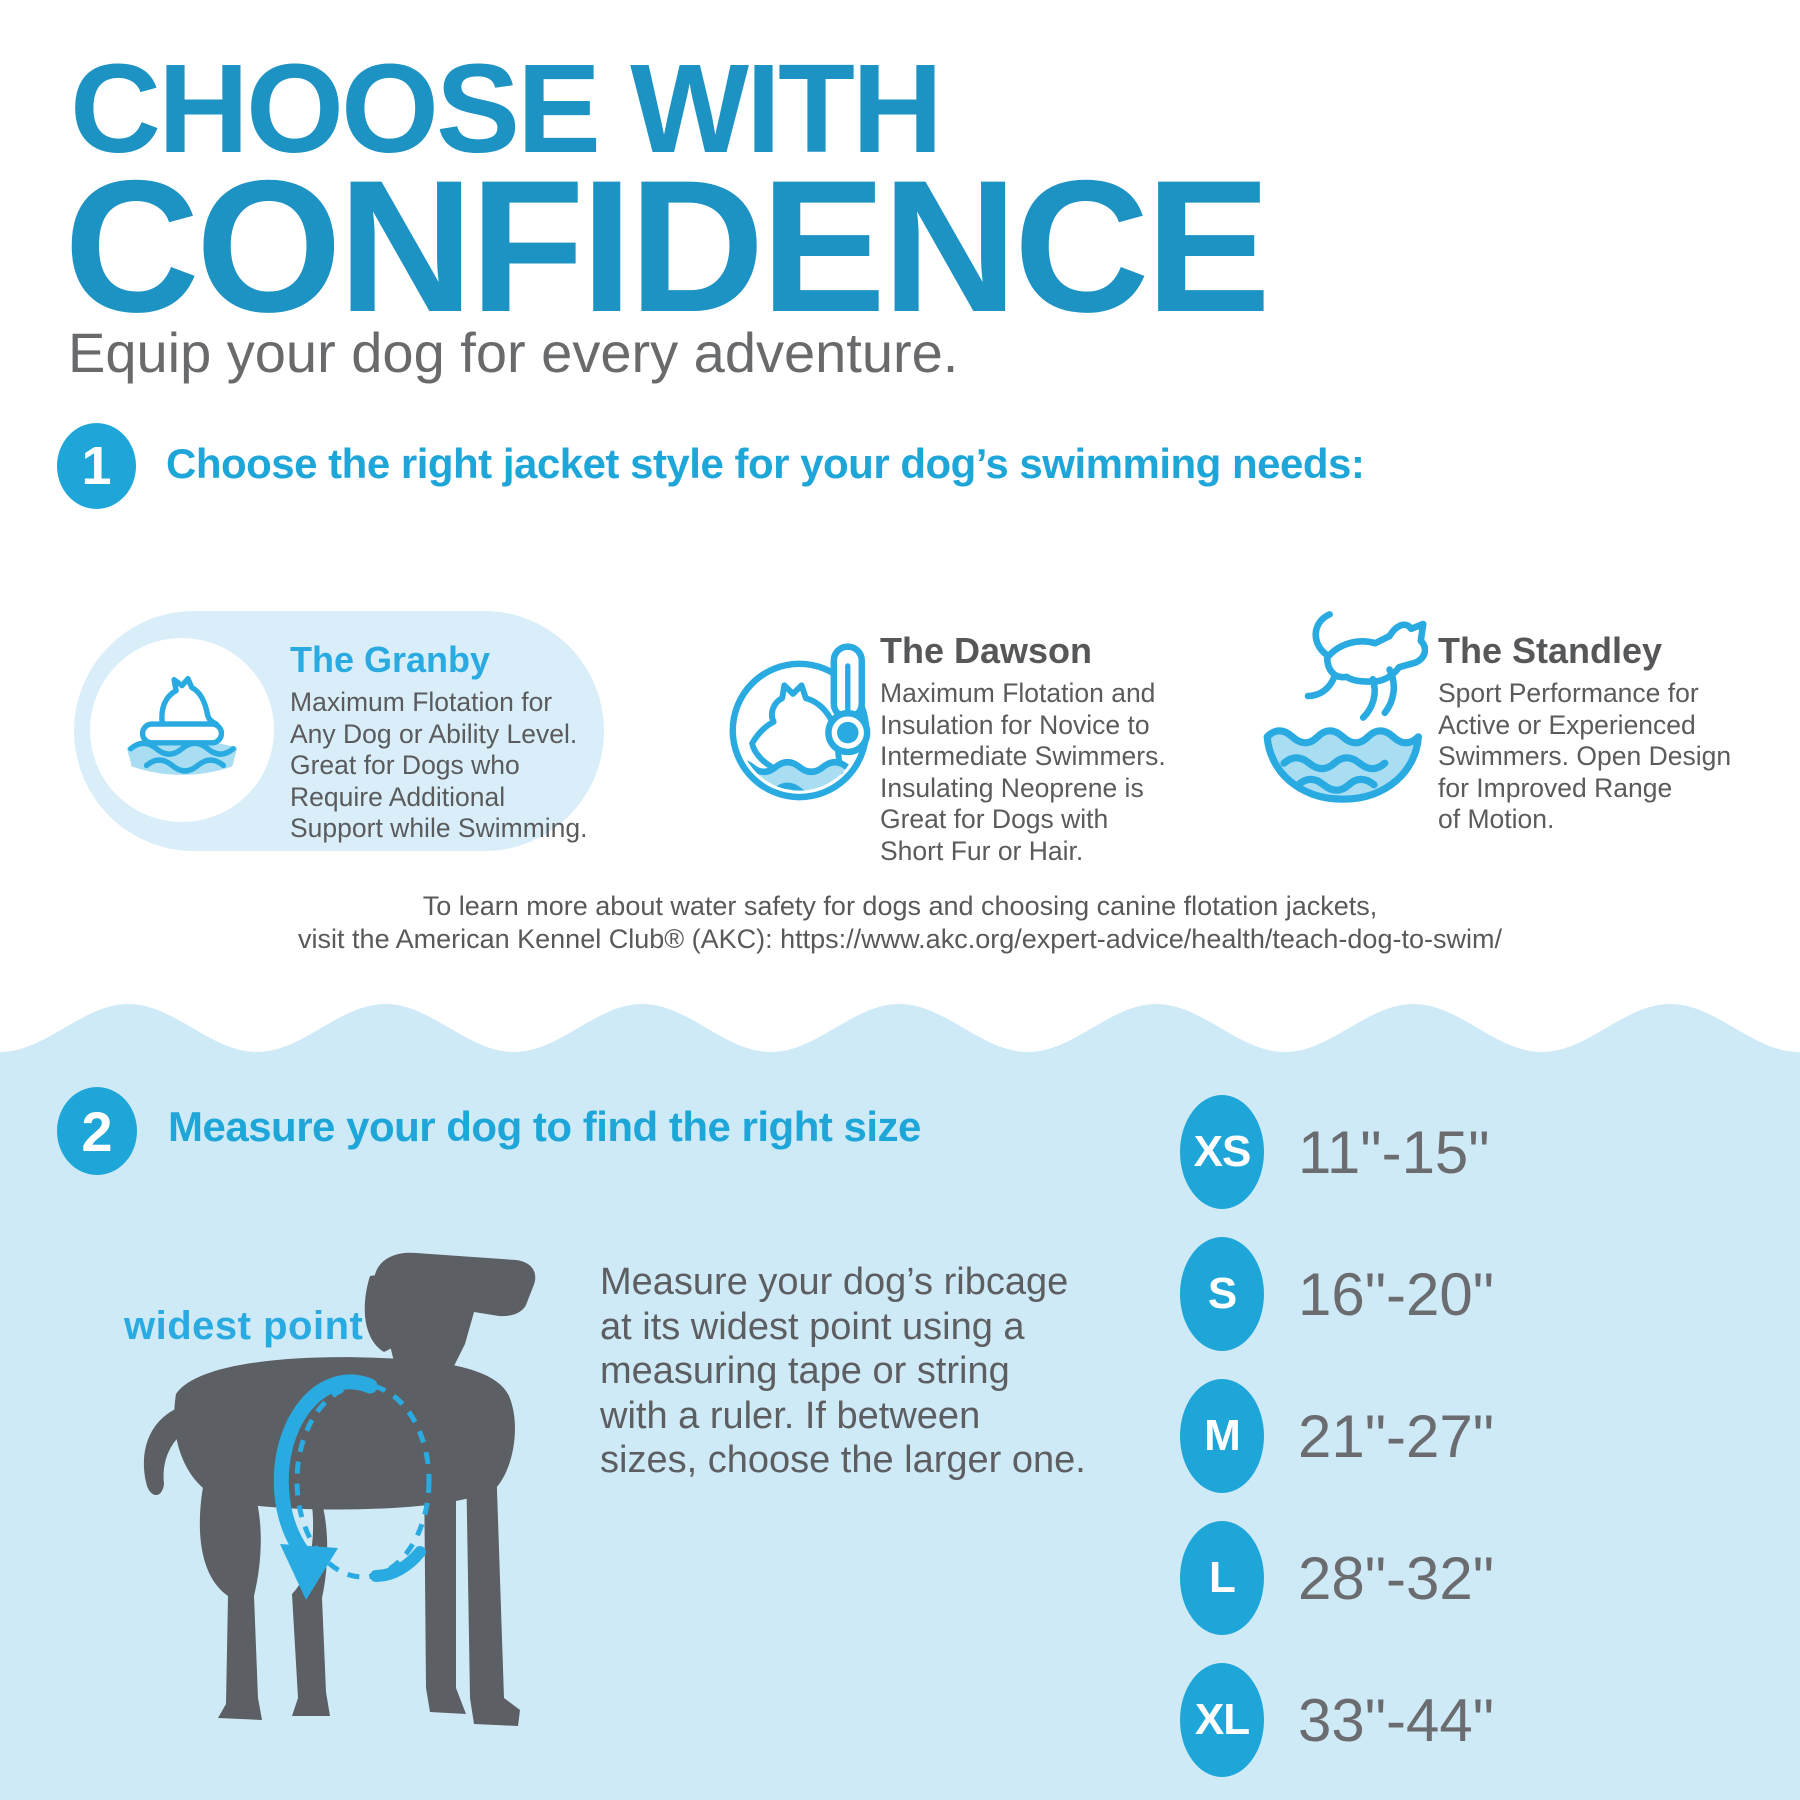 This screenshot has width=1800, height=1800. I want to click on dog-jumping-water-icon, so click(1345, 707).